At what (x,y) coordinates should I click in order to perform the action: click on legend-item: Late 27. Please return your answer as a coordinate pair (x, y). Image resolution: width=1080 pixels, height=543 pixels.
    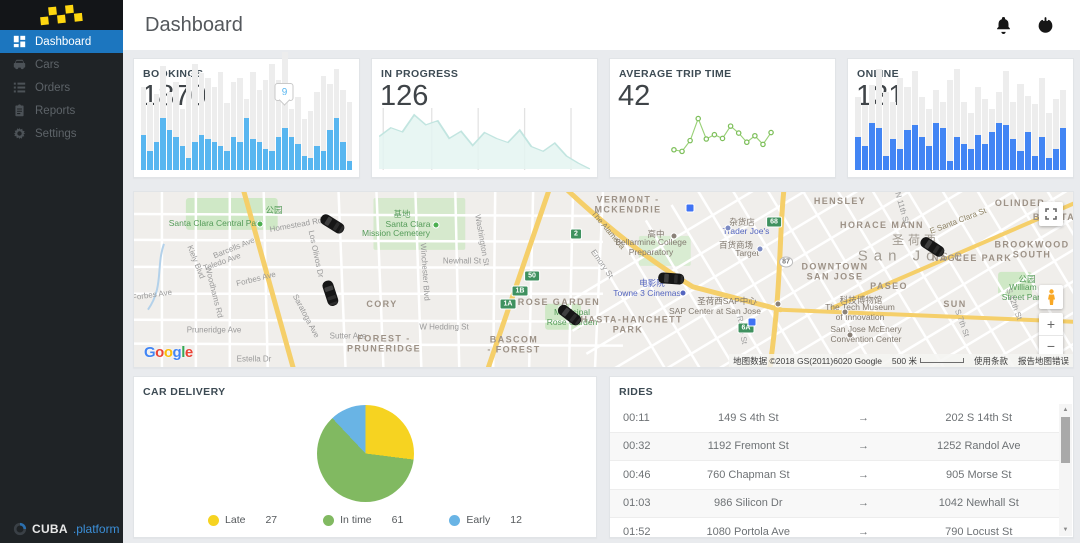
    Looking at the image, I should click on (242, 520).